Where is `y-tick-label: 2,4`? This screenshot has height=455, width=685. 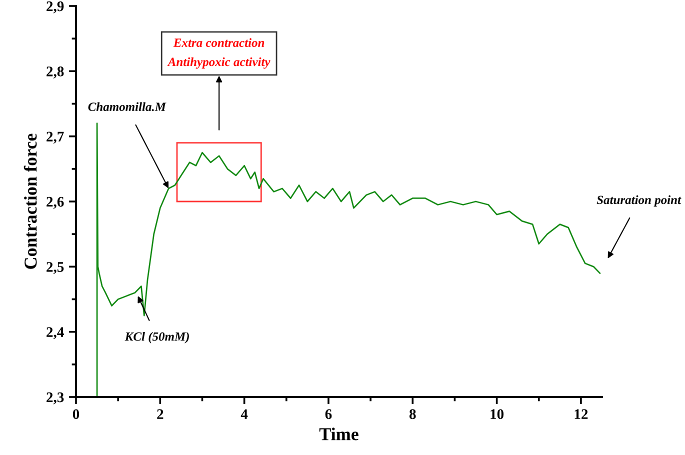 y-tick-label: 2,4 is located at coordinates (55, 333).